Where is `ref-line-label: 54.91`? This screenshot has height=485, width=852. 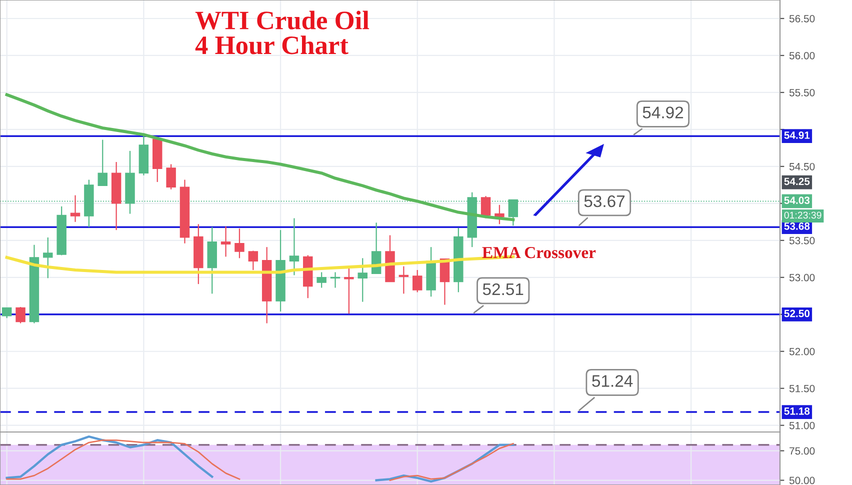
ref-line-label: 54.91 is located at coordinates (797, 135).